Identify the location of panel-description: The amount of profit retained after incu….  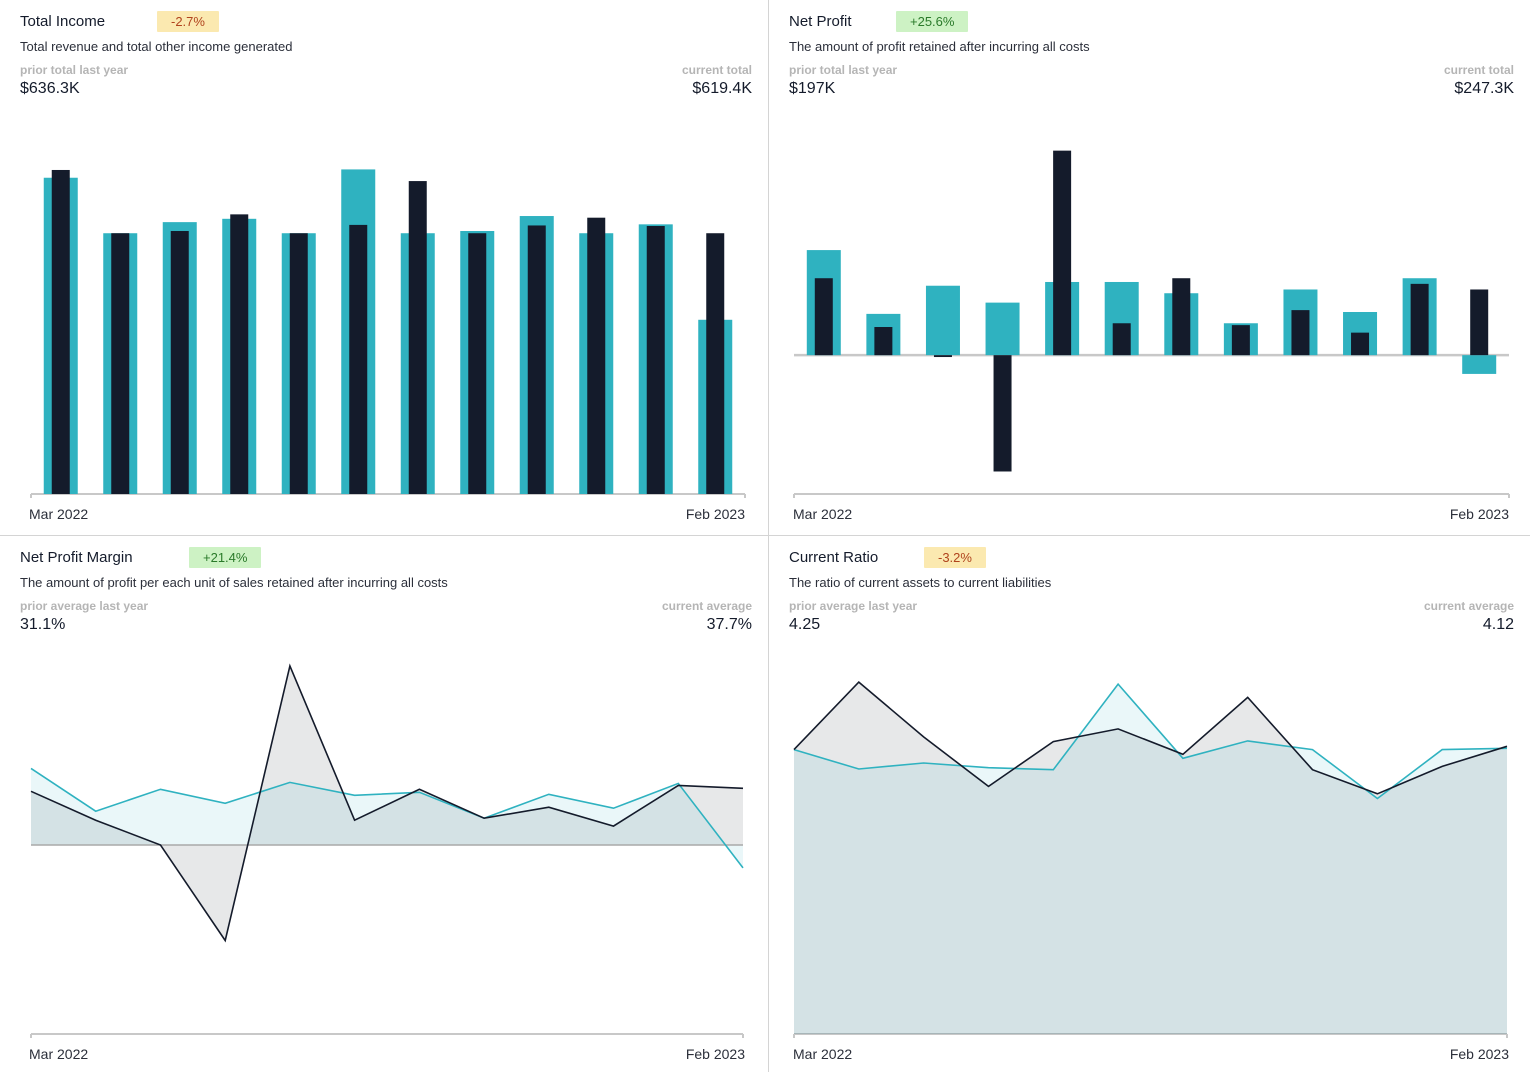
(939, 46).